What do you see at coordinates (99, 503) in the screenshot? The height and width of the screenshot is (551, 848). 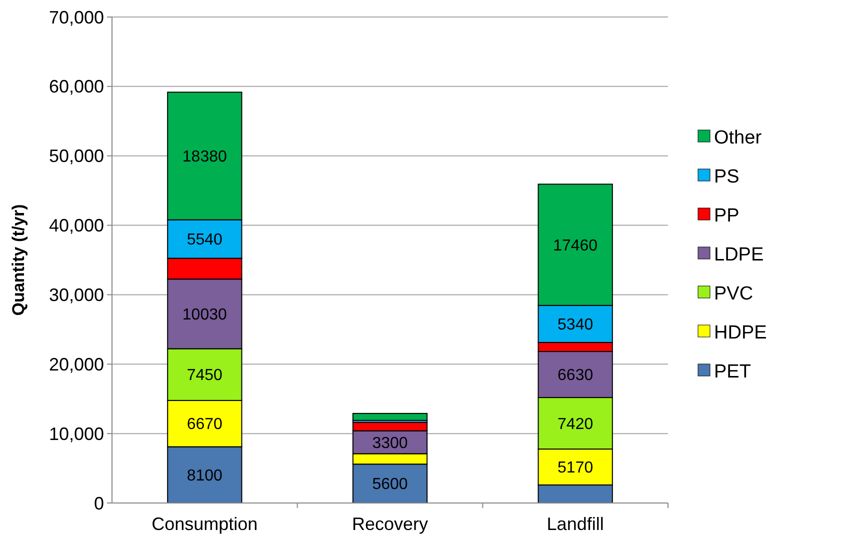 I see `y-tick-label: 0` at bounding box center [99, 503].